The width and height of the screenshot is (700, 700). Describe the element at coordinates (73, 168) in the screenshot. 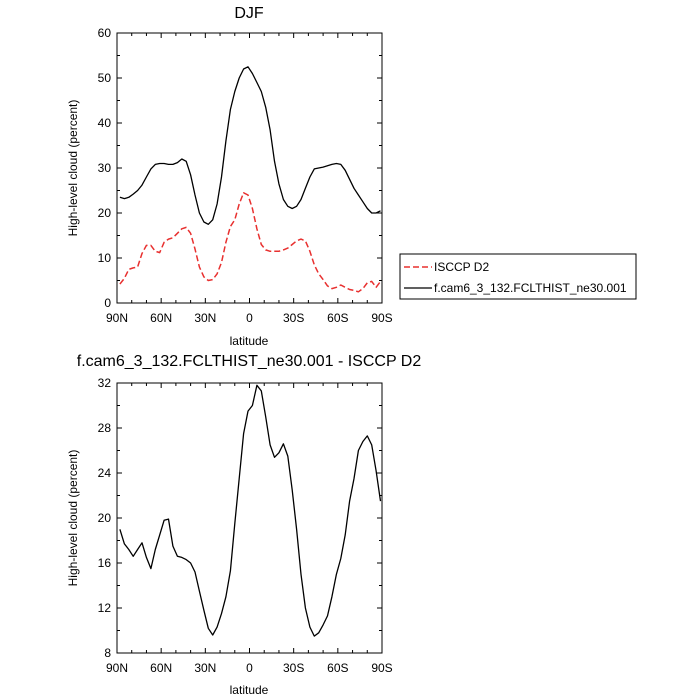

I see `top-y-axis-label: High-level cloud (percent)` at that location.